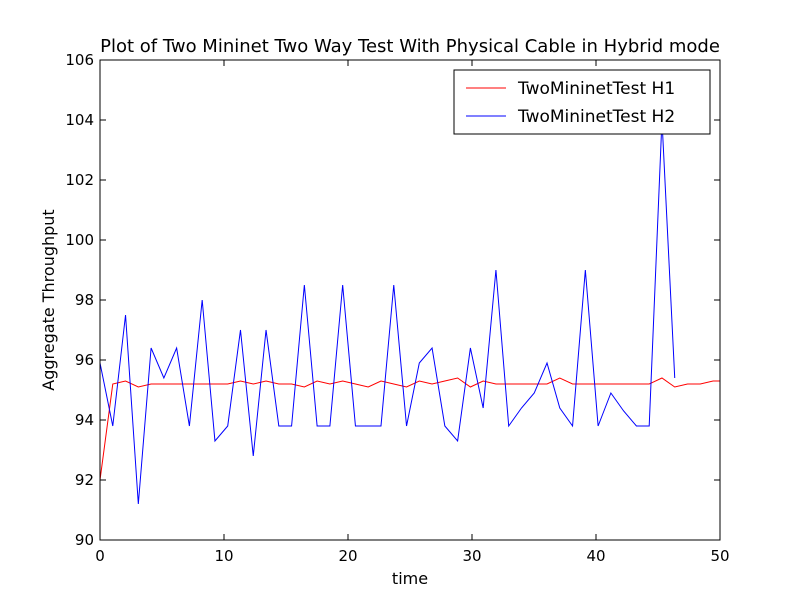 This screenshot has height=600, width=800. What do you see at coordinates (84, 480) in the screenshot?
I see `y-tick-label: 92` at bounding box center [84, 480].